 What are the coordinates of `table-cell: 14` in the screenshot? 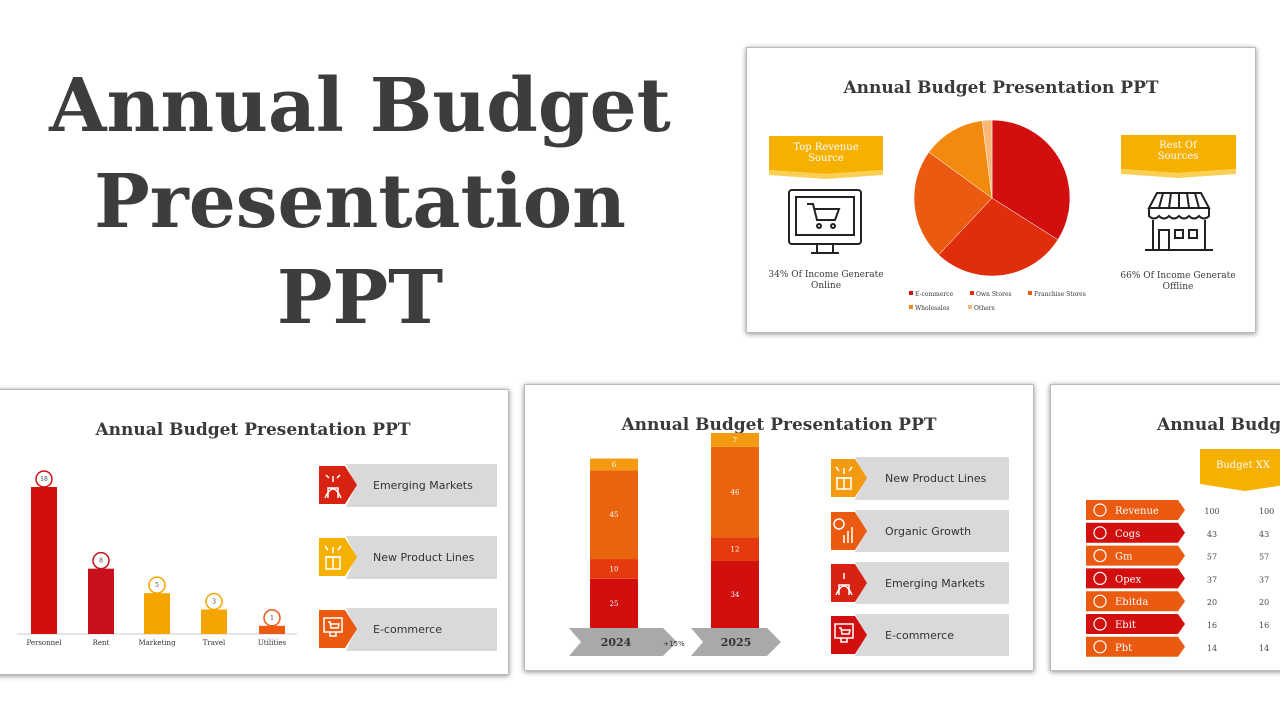 It's located at (1264, 648).